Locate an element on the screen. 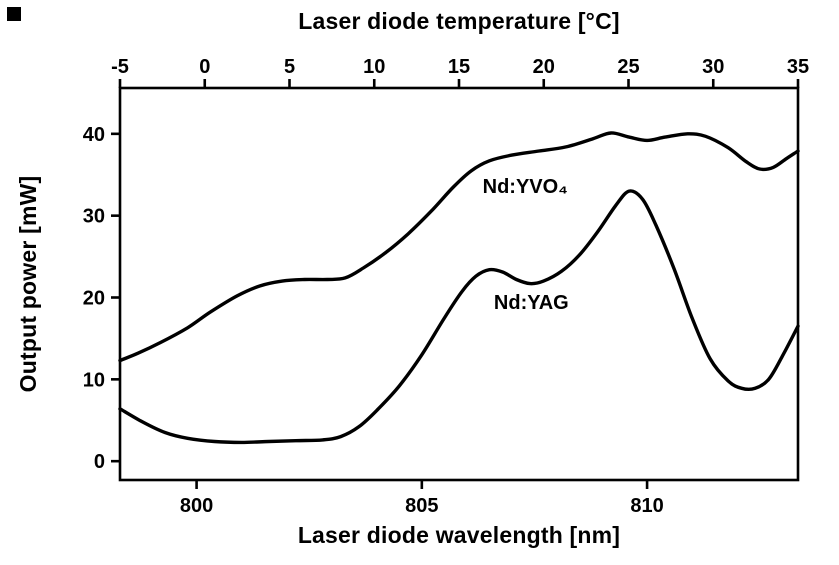  x-top-tick-label: 15 is located at coordinates (459, 67).